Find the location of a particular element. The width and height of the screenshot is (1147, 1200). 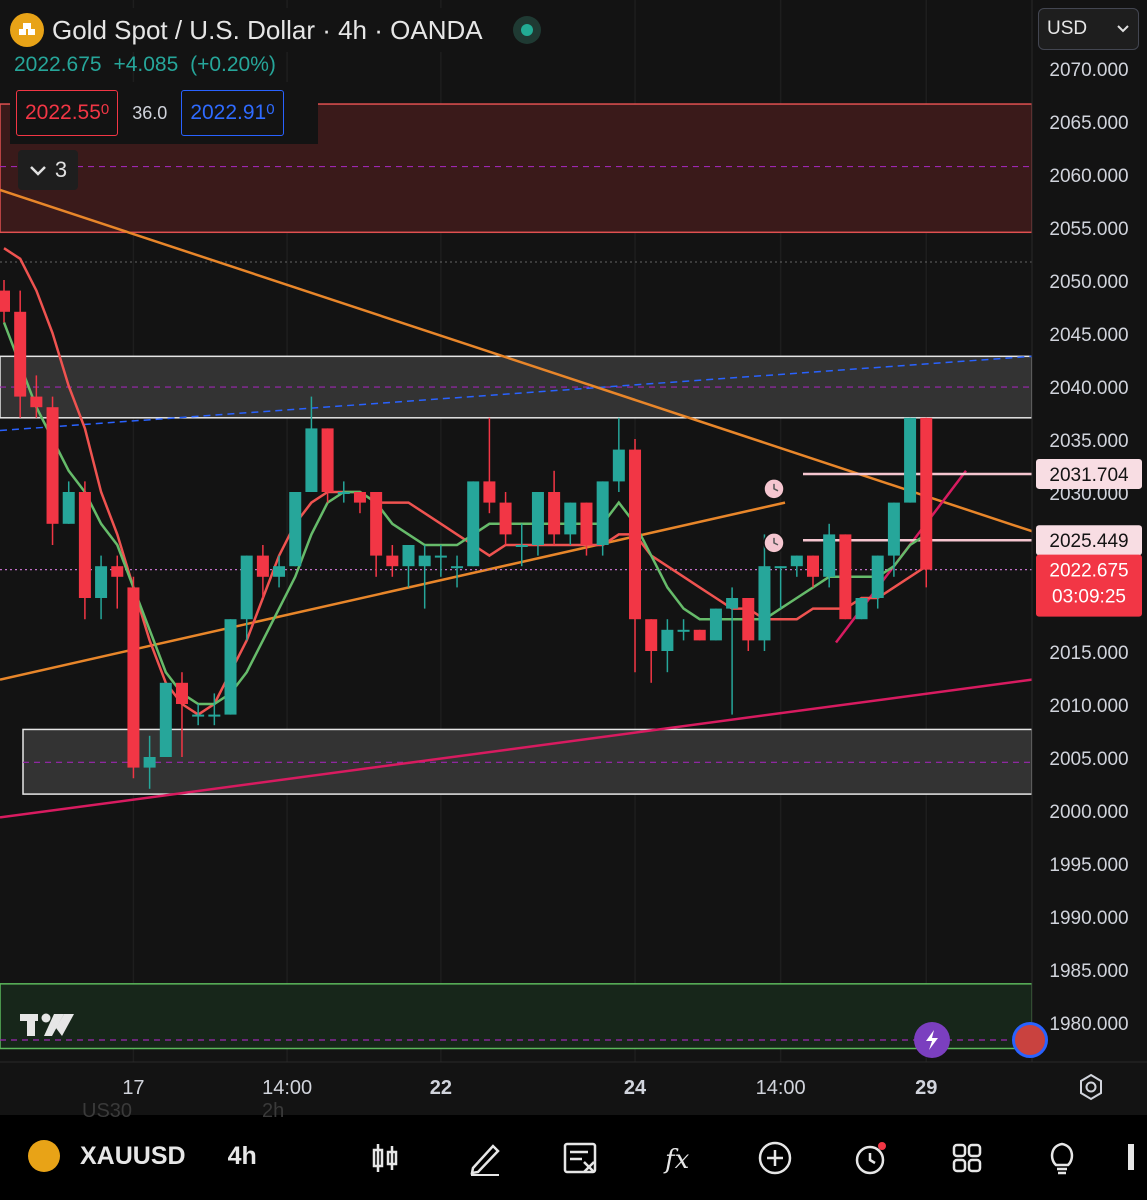

svg-text: fx is located at coordinates (676, 1160).